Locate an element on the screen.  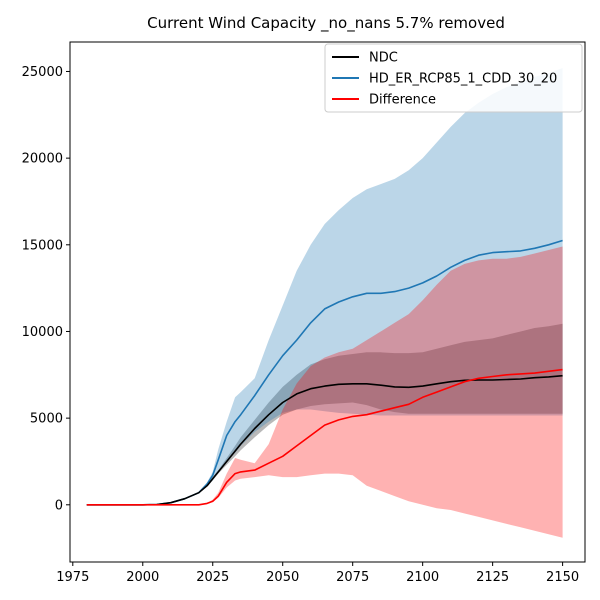
x-tick-label: 2000 is located at coordinates (142, 577).